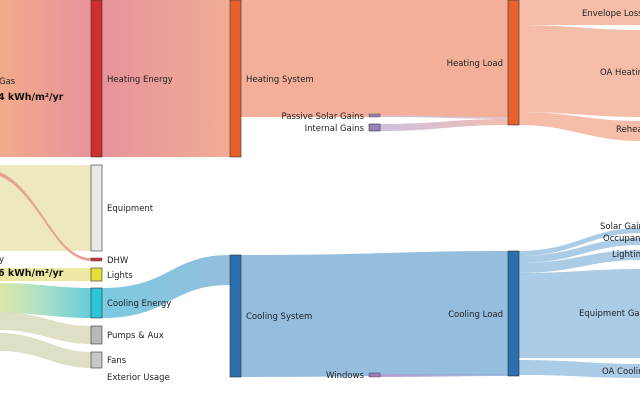 Image resolution: width=640 pixels, height=400 pixels. Describe the element at coordinates (45, 208) in the screenshot. I see `link-elec-equipment` at that location.